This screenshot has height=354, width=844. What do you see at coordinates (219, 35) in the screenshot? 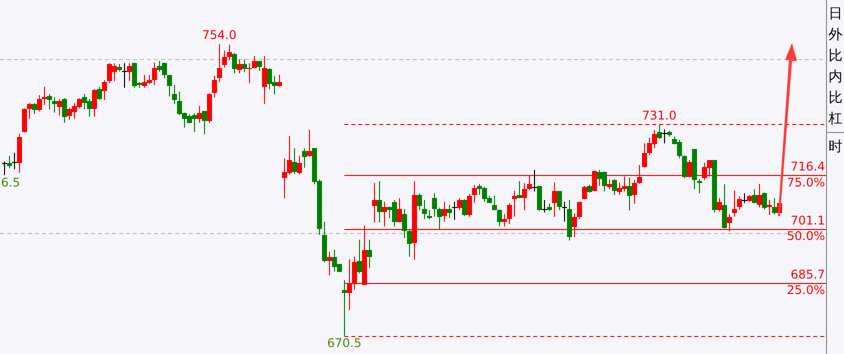
I see `annotation: 754.0` at bounding box center [219, 35].